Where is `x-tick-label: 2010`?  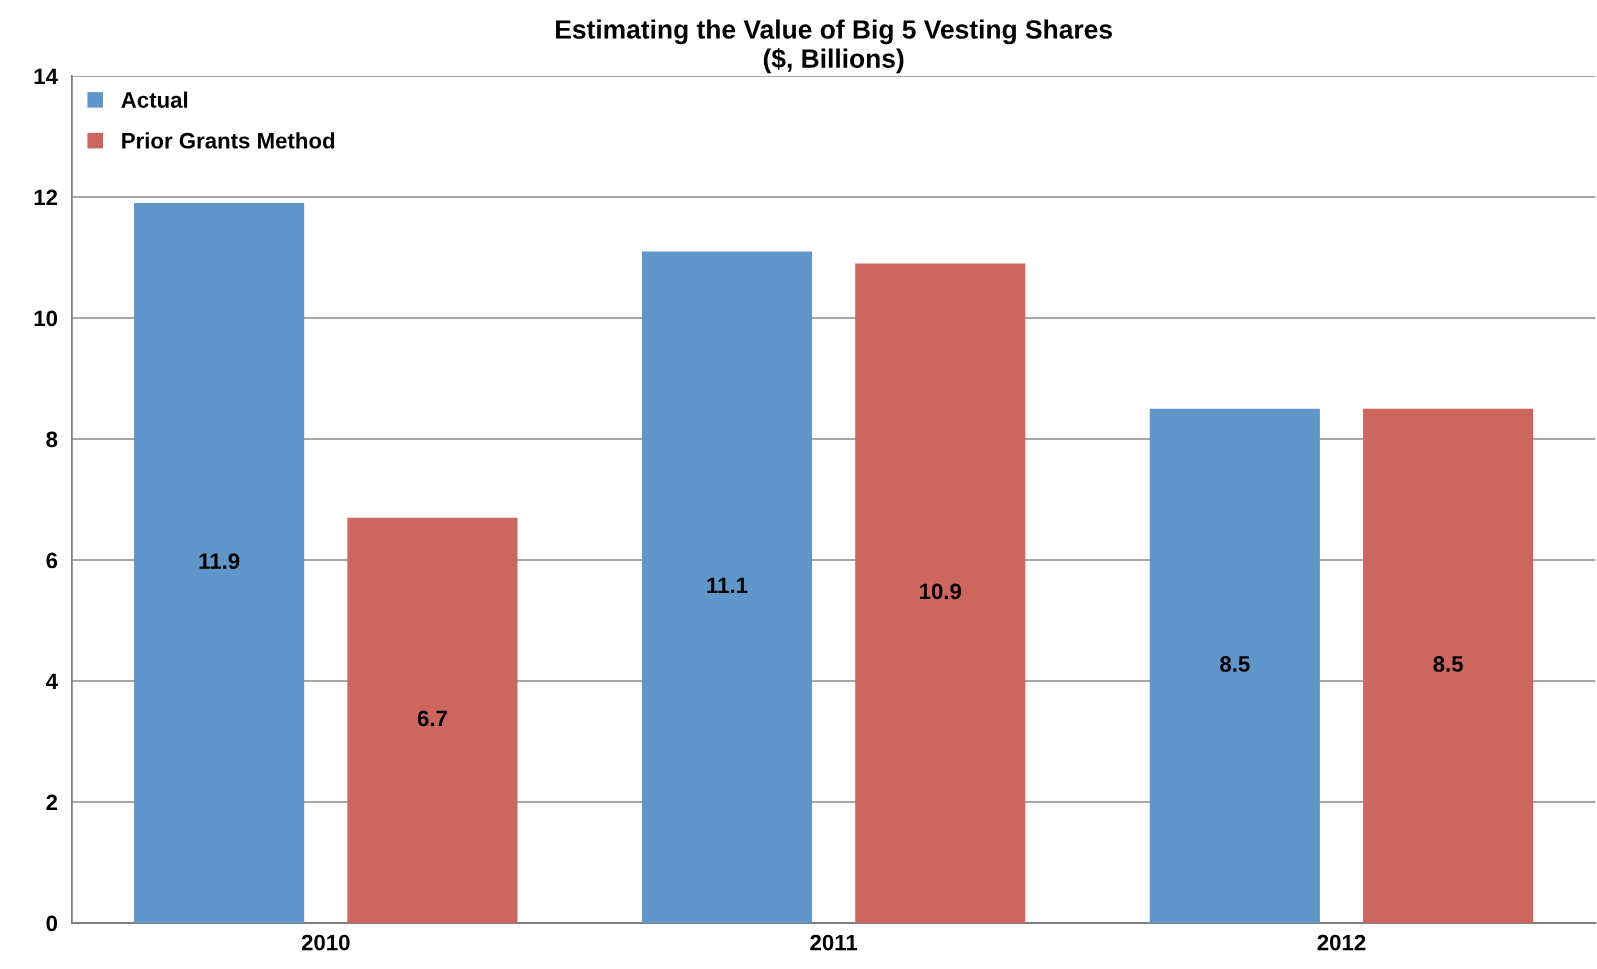
x-tick-label: 2010 is located at coordinates (325, 942).